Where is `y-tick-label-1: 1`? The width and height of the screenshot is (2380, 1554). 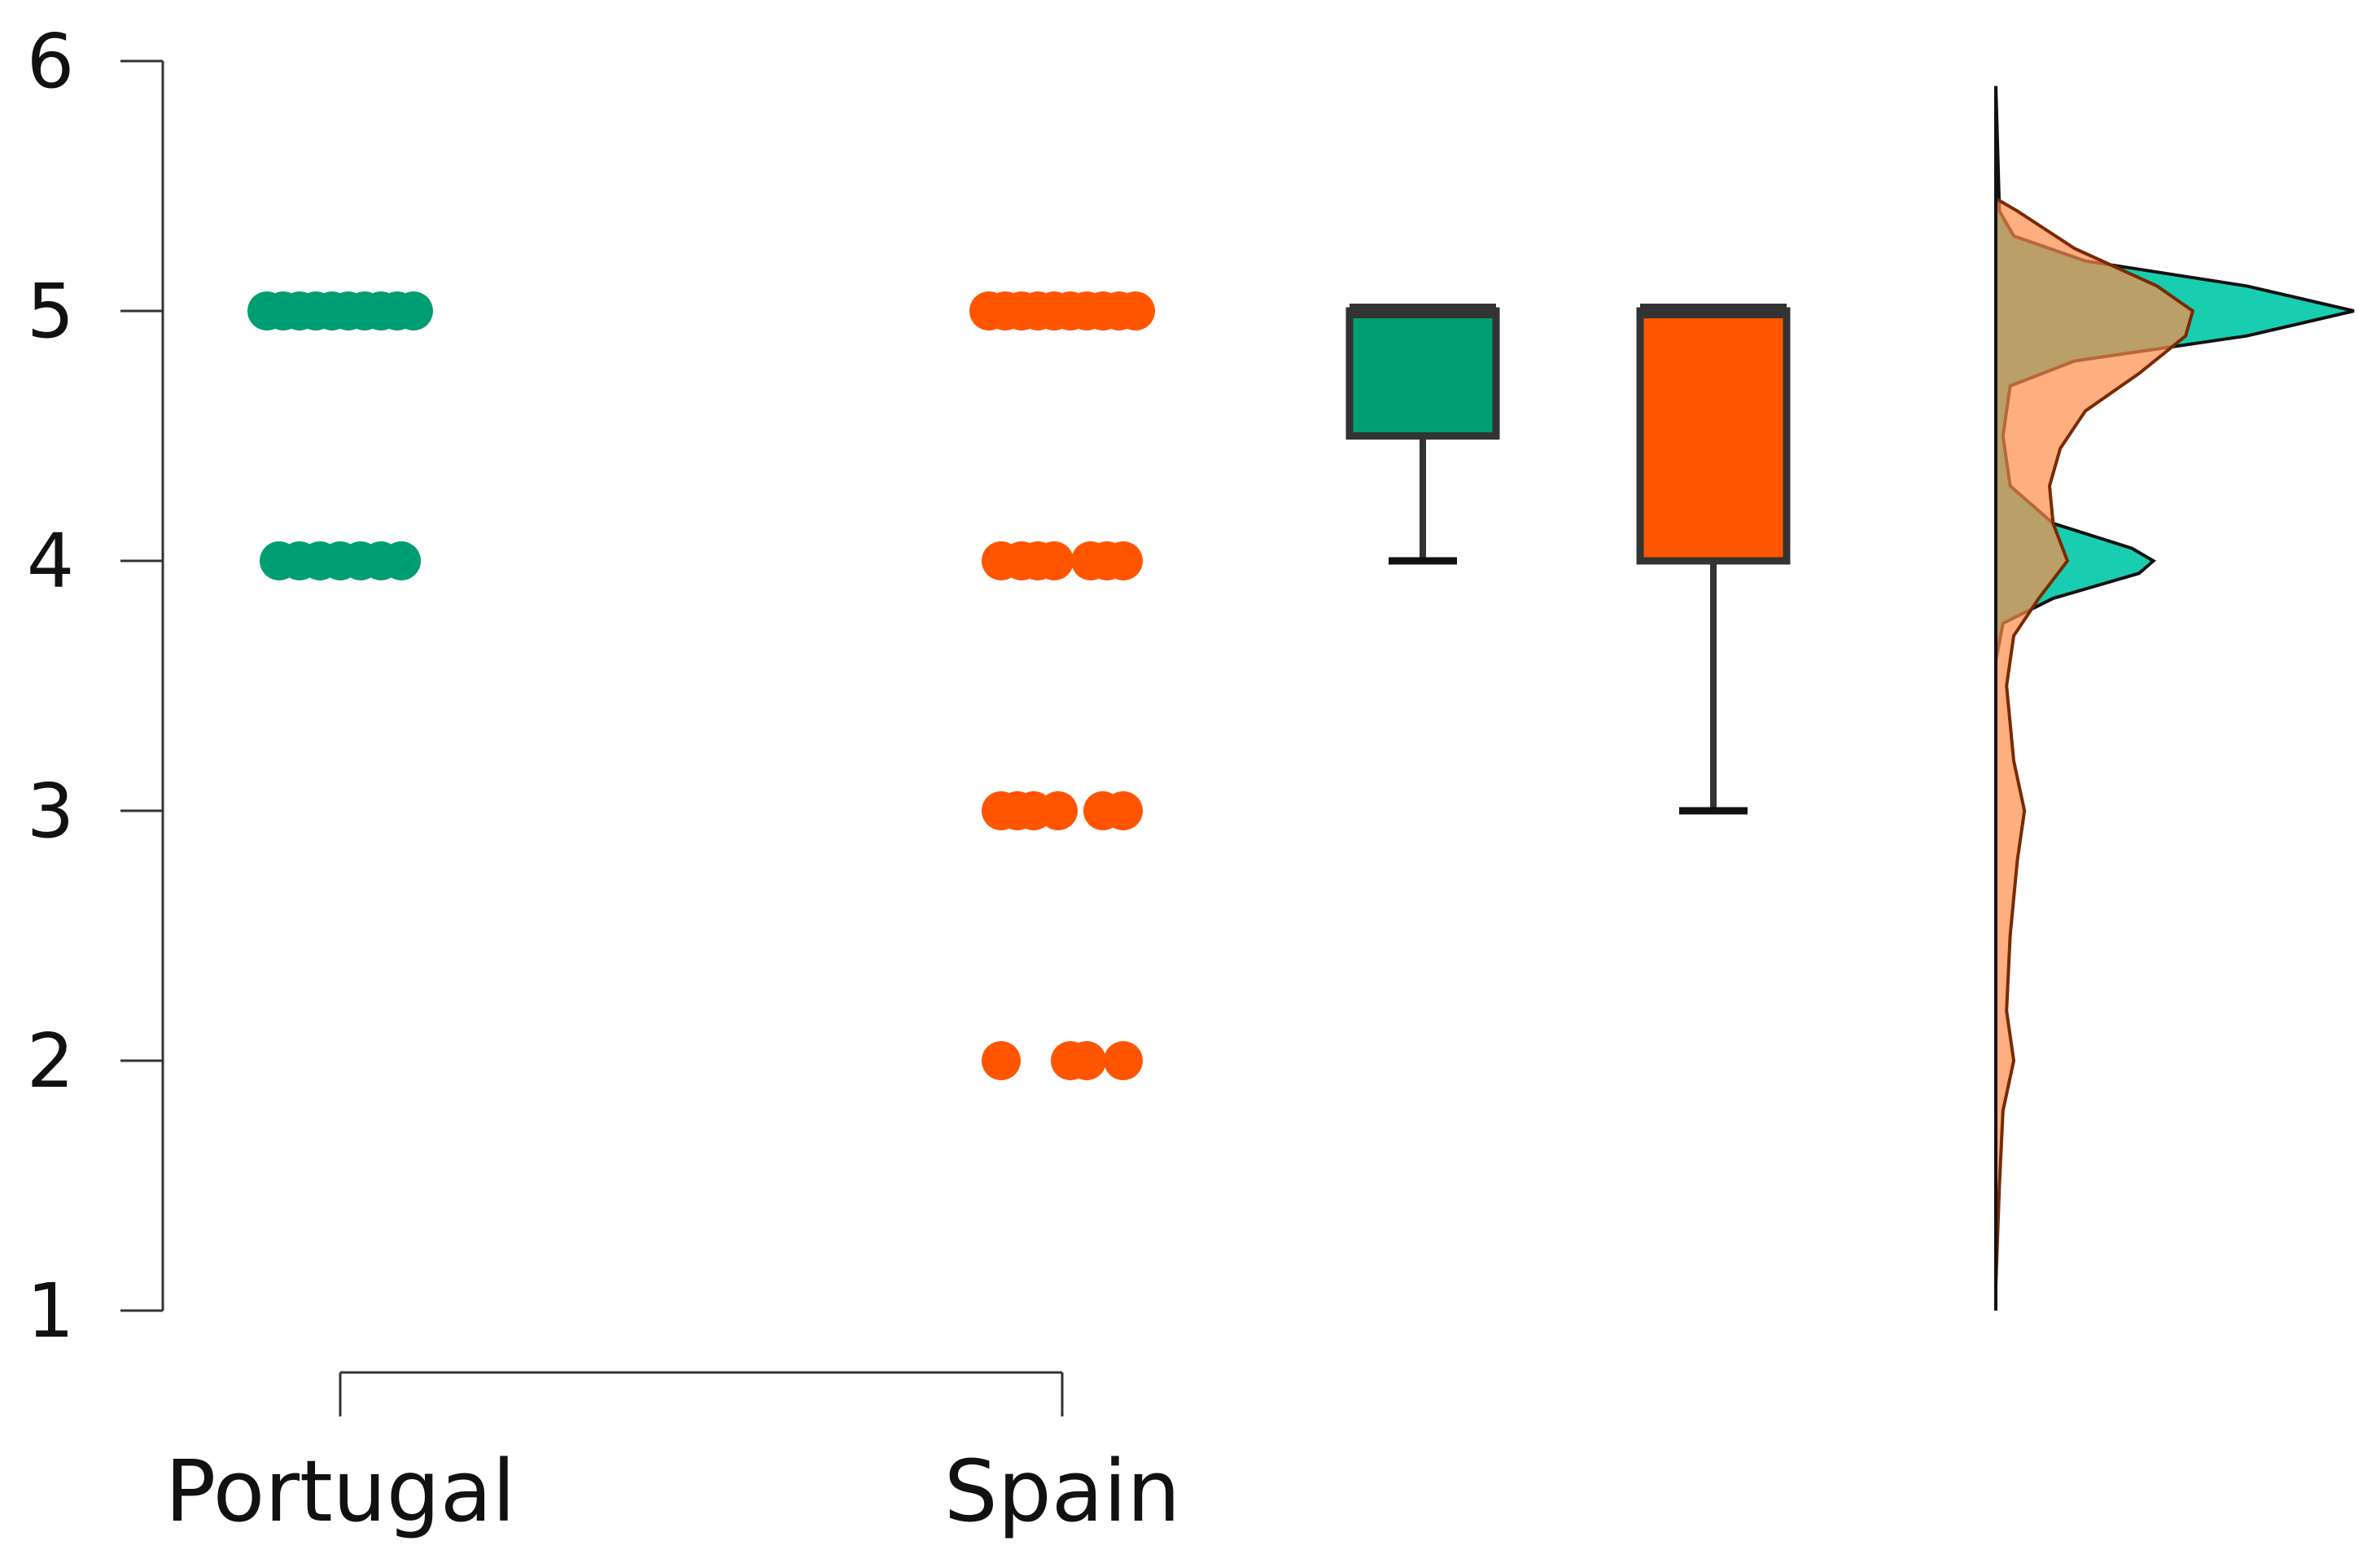
y-tick-label-1: 1 is located at coordinates (51, 1311).